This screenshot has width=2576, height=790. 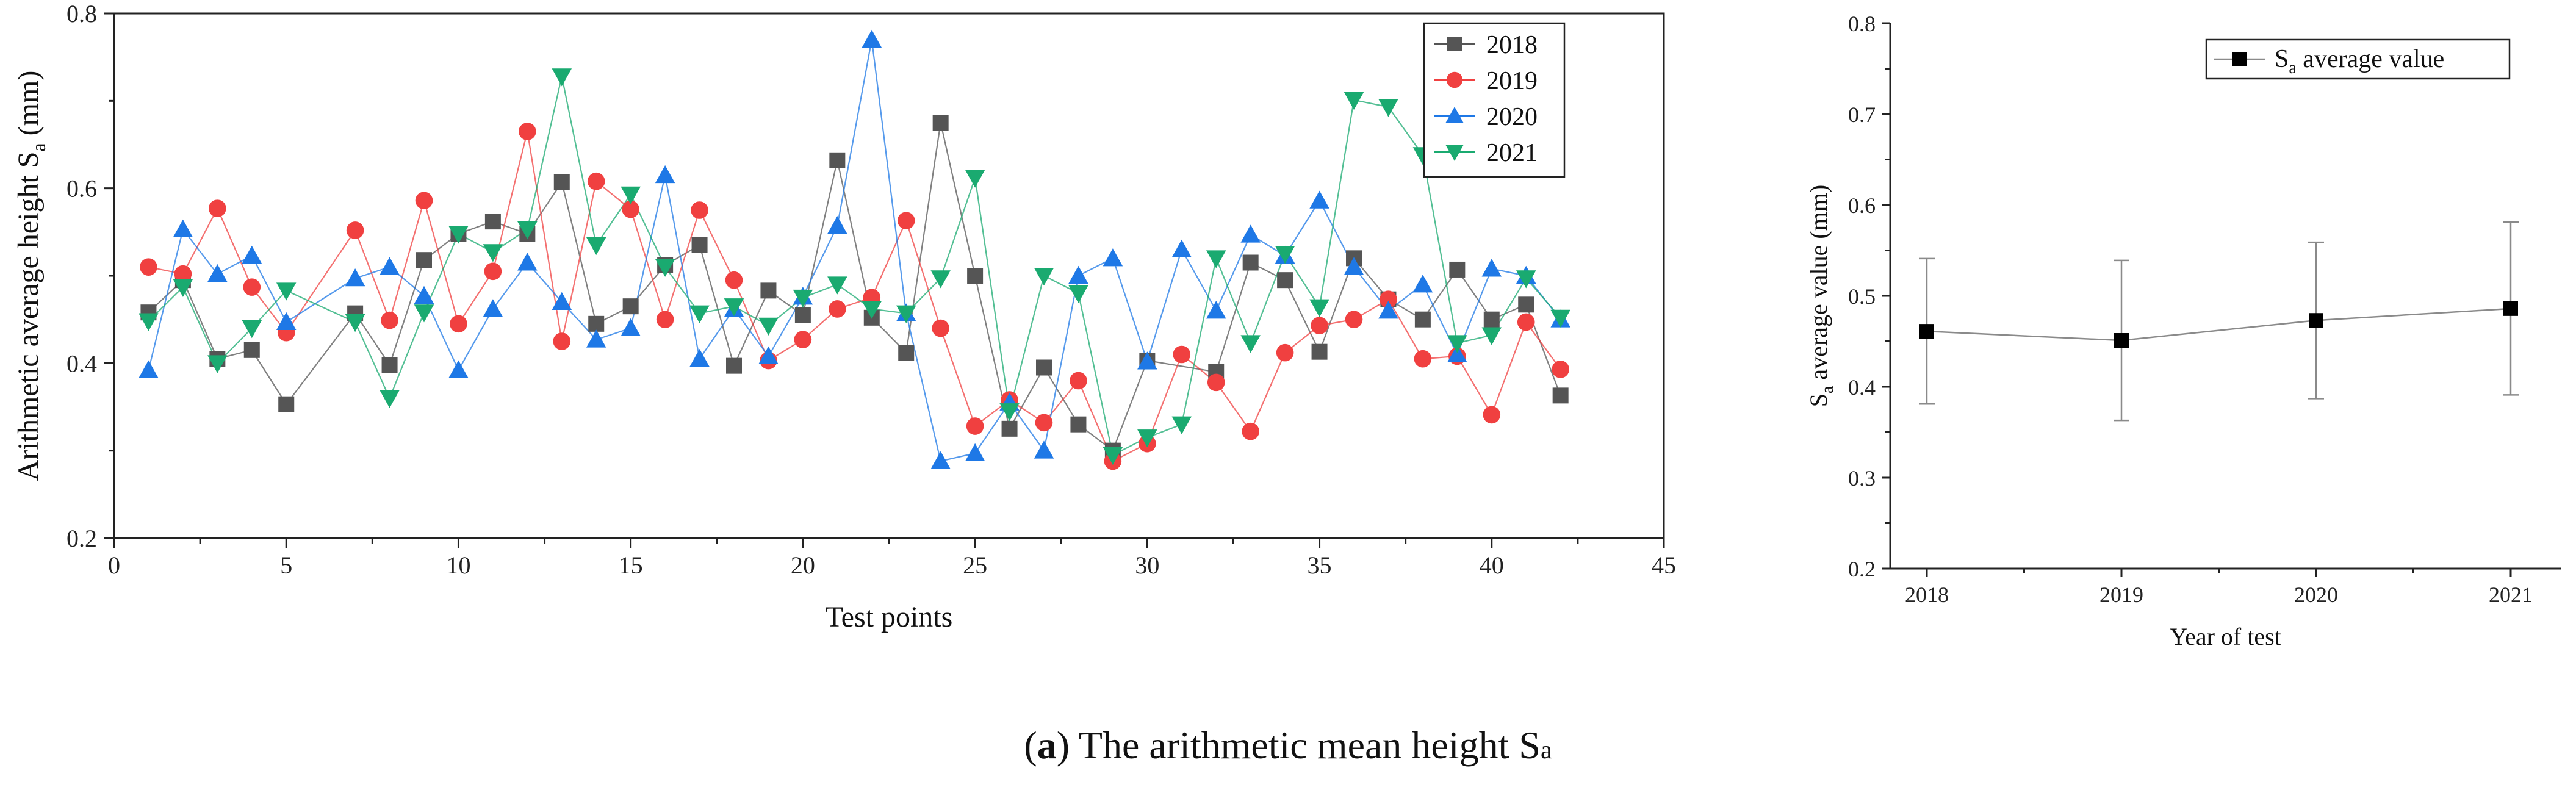 I want to click on y-tick-label: 0.6, so click(x=82, y=189).